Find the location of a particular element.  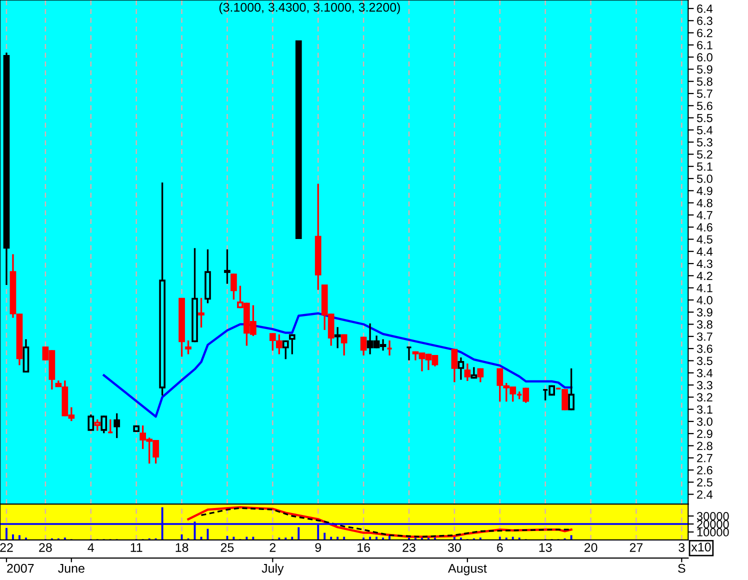

x2-tick-label: S is located at coordinates (682, 568).